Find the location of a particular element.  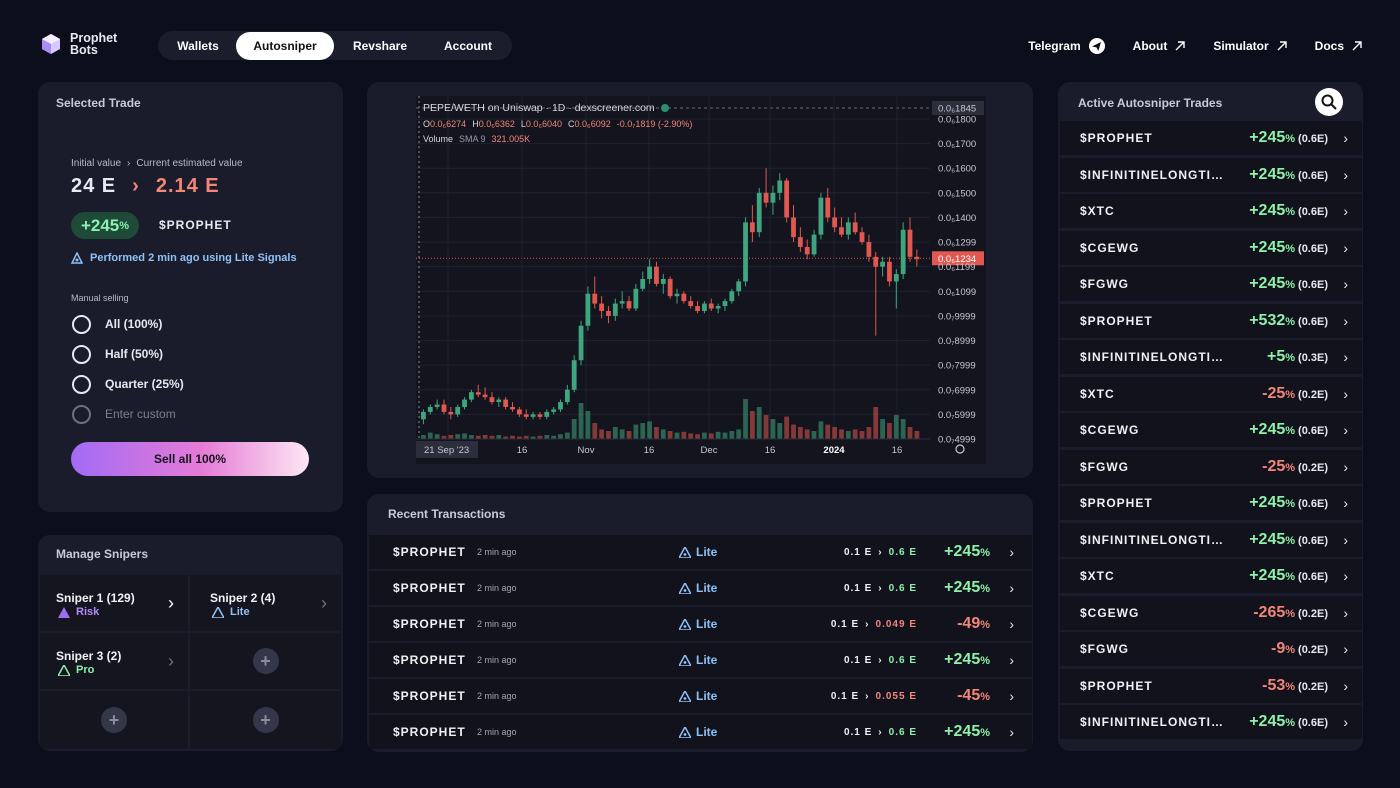

price-tick-label: 0.0₆1199 is located at coordinates (956, 267).